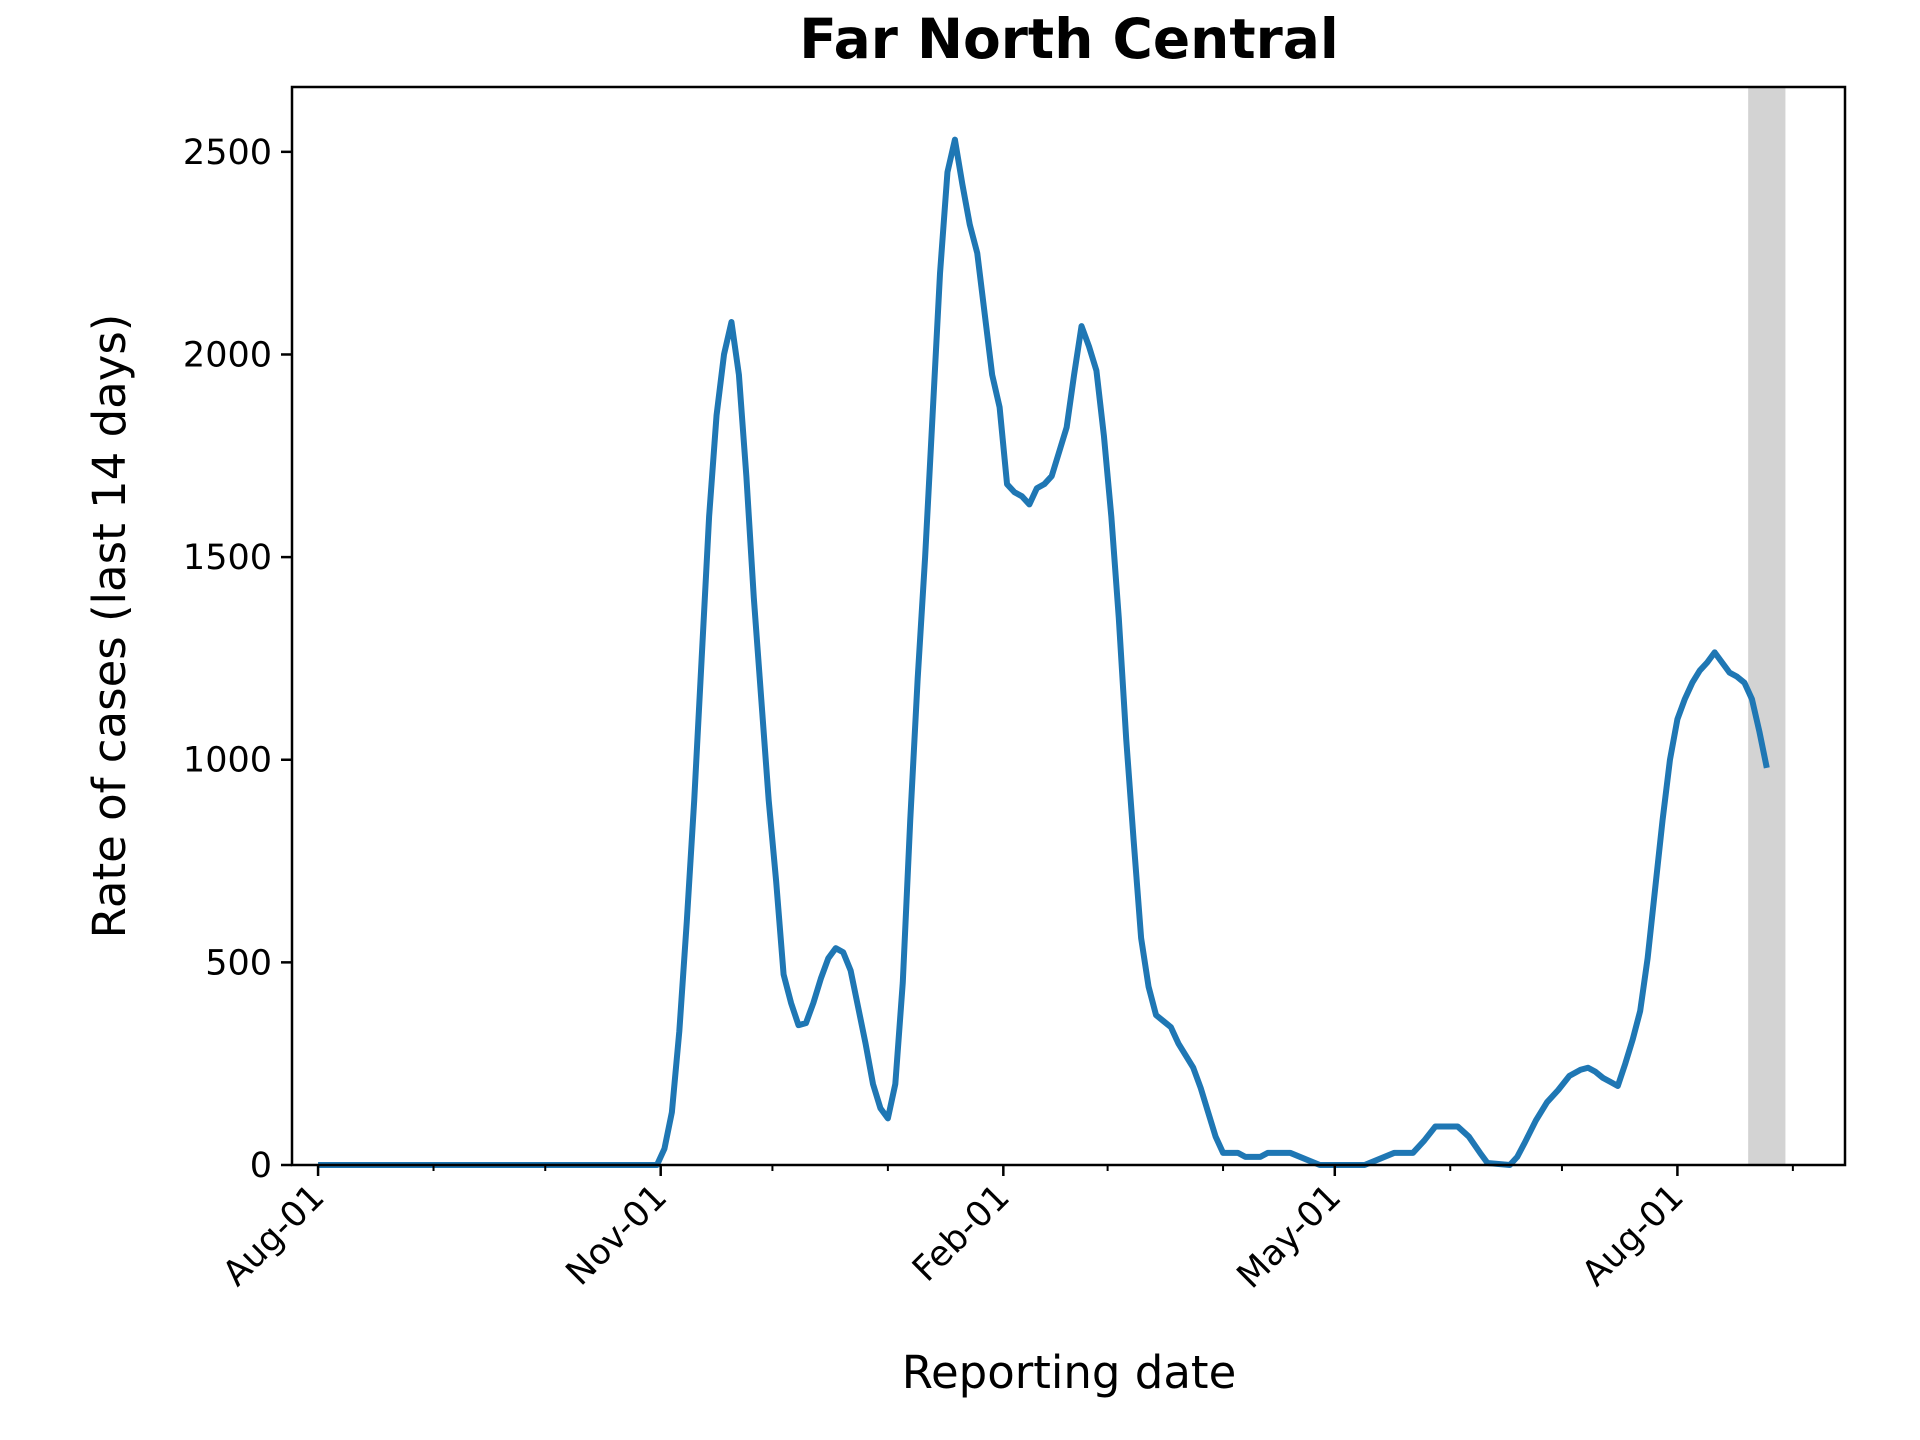 This screenshot has width=1920, height=1440. I want to click on y-axis-label: Rate of cases (last 14 days), so click(109, 626).